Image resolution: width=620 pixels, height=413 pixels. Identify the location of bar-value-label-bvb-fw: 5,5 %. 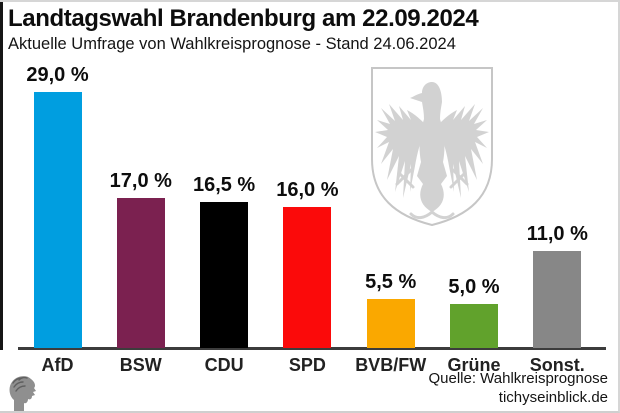
(391, 282).